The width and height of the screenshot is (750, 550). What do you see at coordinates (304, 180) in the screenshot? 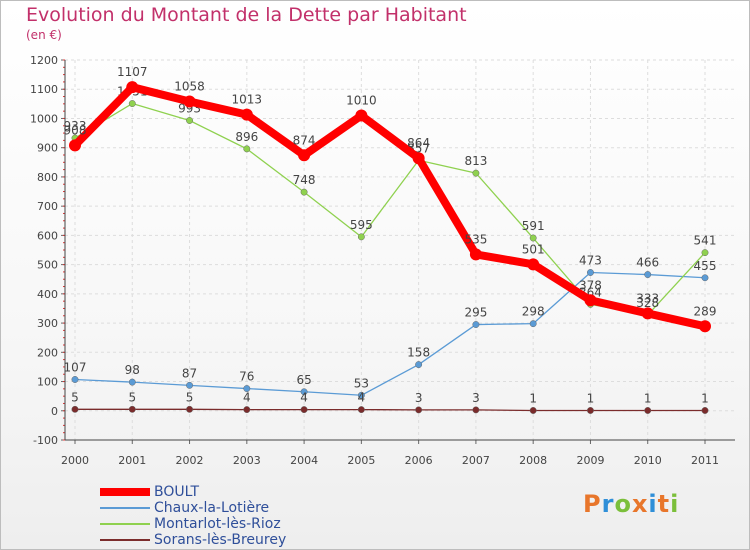
I see `data-label: 748` at bounding box center [304, 180].